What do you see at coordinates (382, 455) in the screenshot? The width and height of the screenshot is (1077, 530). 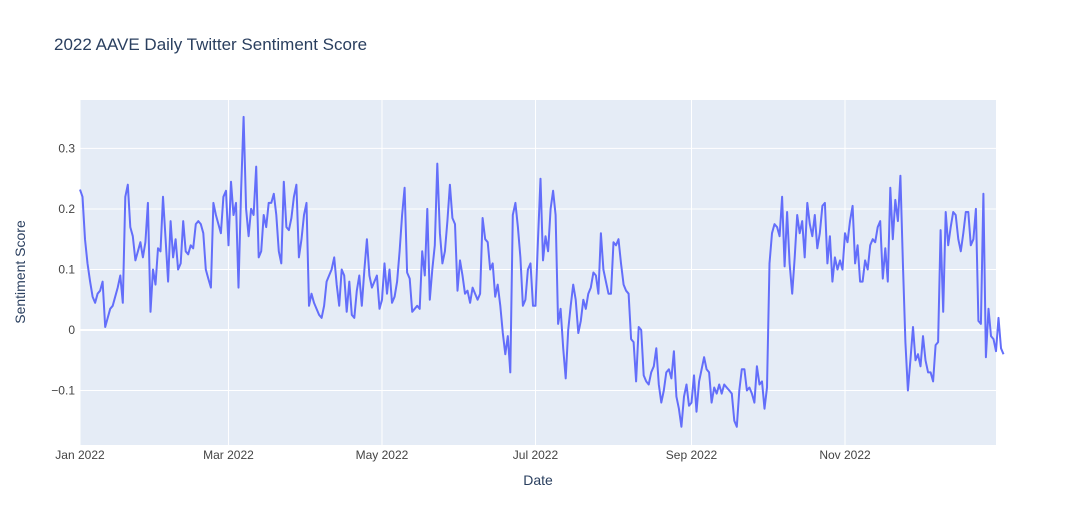 I see `x-tick-label: May 2022` at bounding box center [382, 455].